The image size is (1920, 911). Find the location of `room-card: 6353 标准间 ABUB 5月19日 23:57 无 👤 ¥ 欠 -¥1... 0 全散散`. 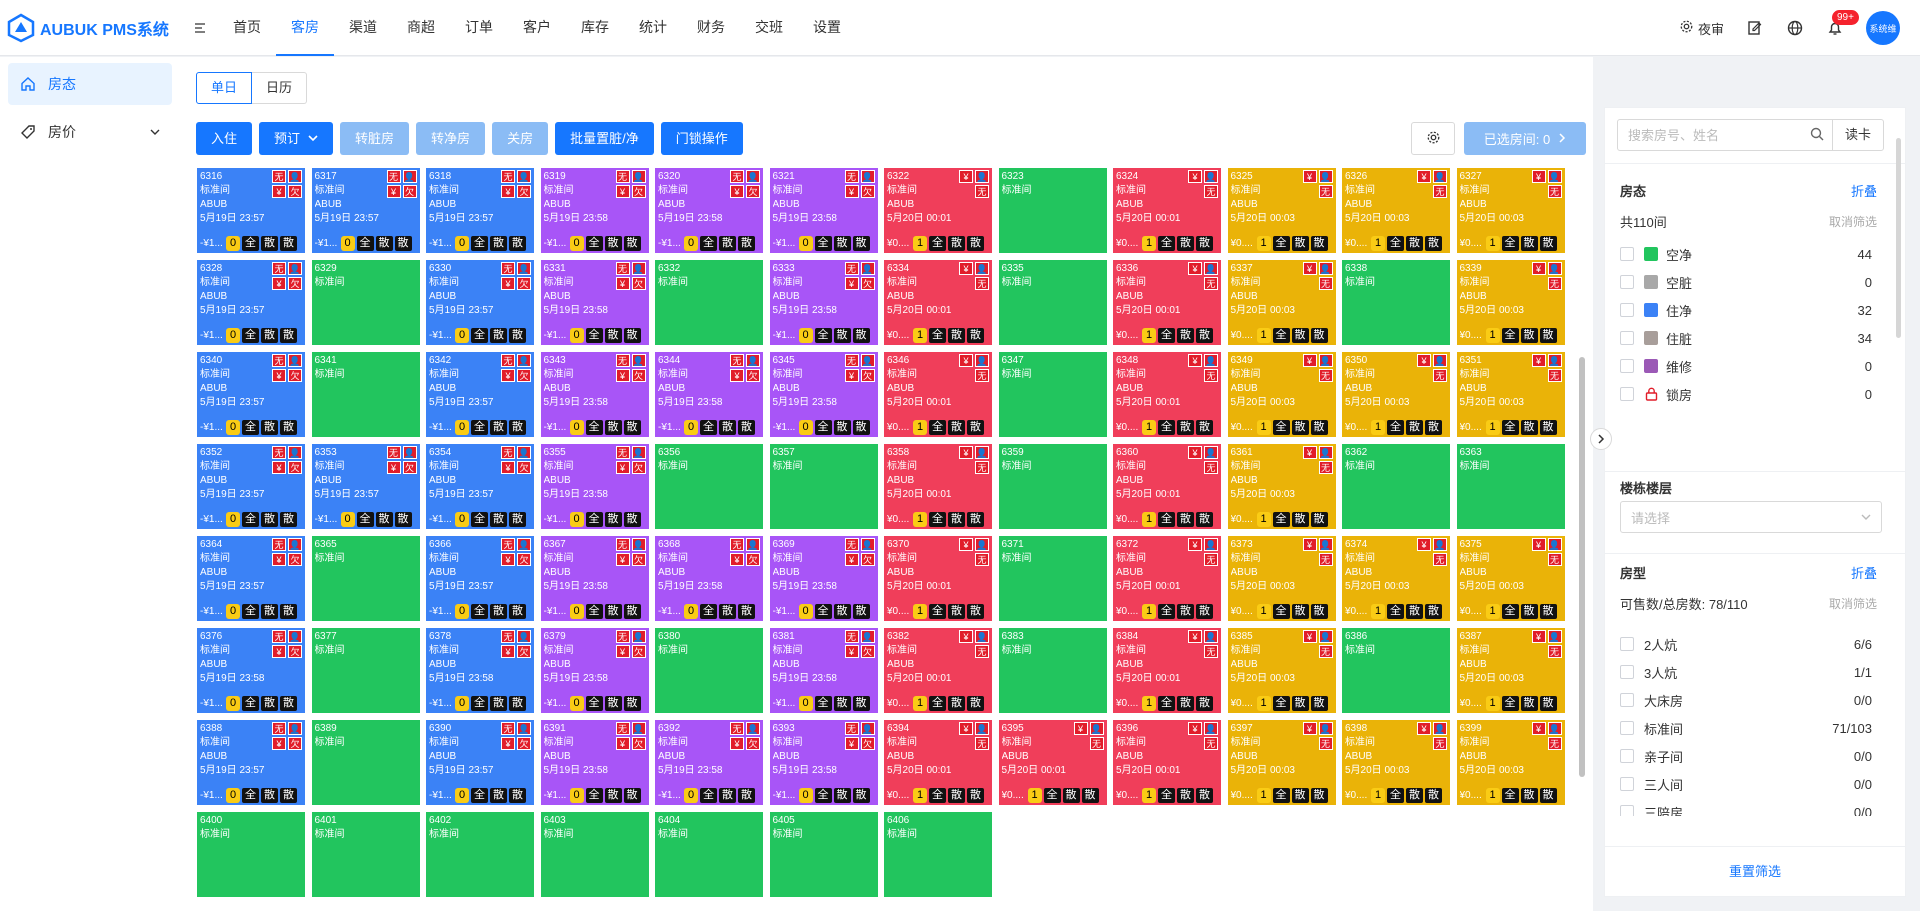

room-card: 6353 标准间 ABUB 5月19日 23:57 无 👤 ¥ 欠 -¥1... 0 全散散 is located at coordinates (365, 486).